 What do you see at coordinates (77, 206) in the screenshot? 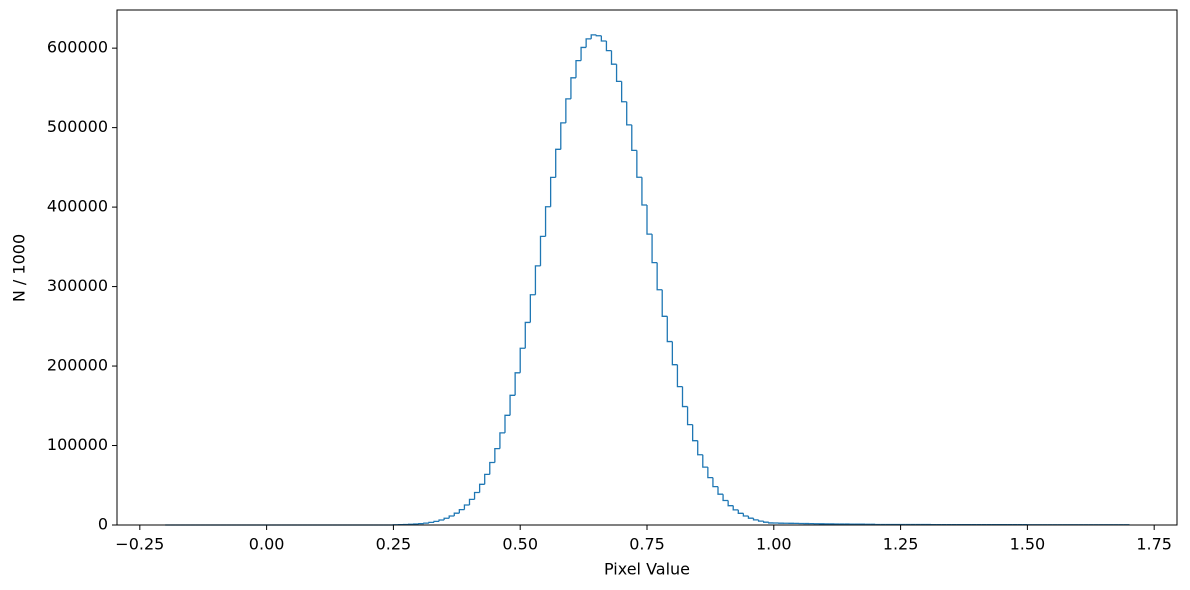
I see `y-tick-label: 400000` at bounding box center [77, 206].